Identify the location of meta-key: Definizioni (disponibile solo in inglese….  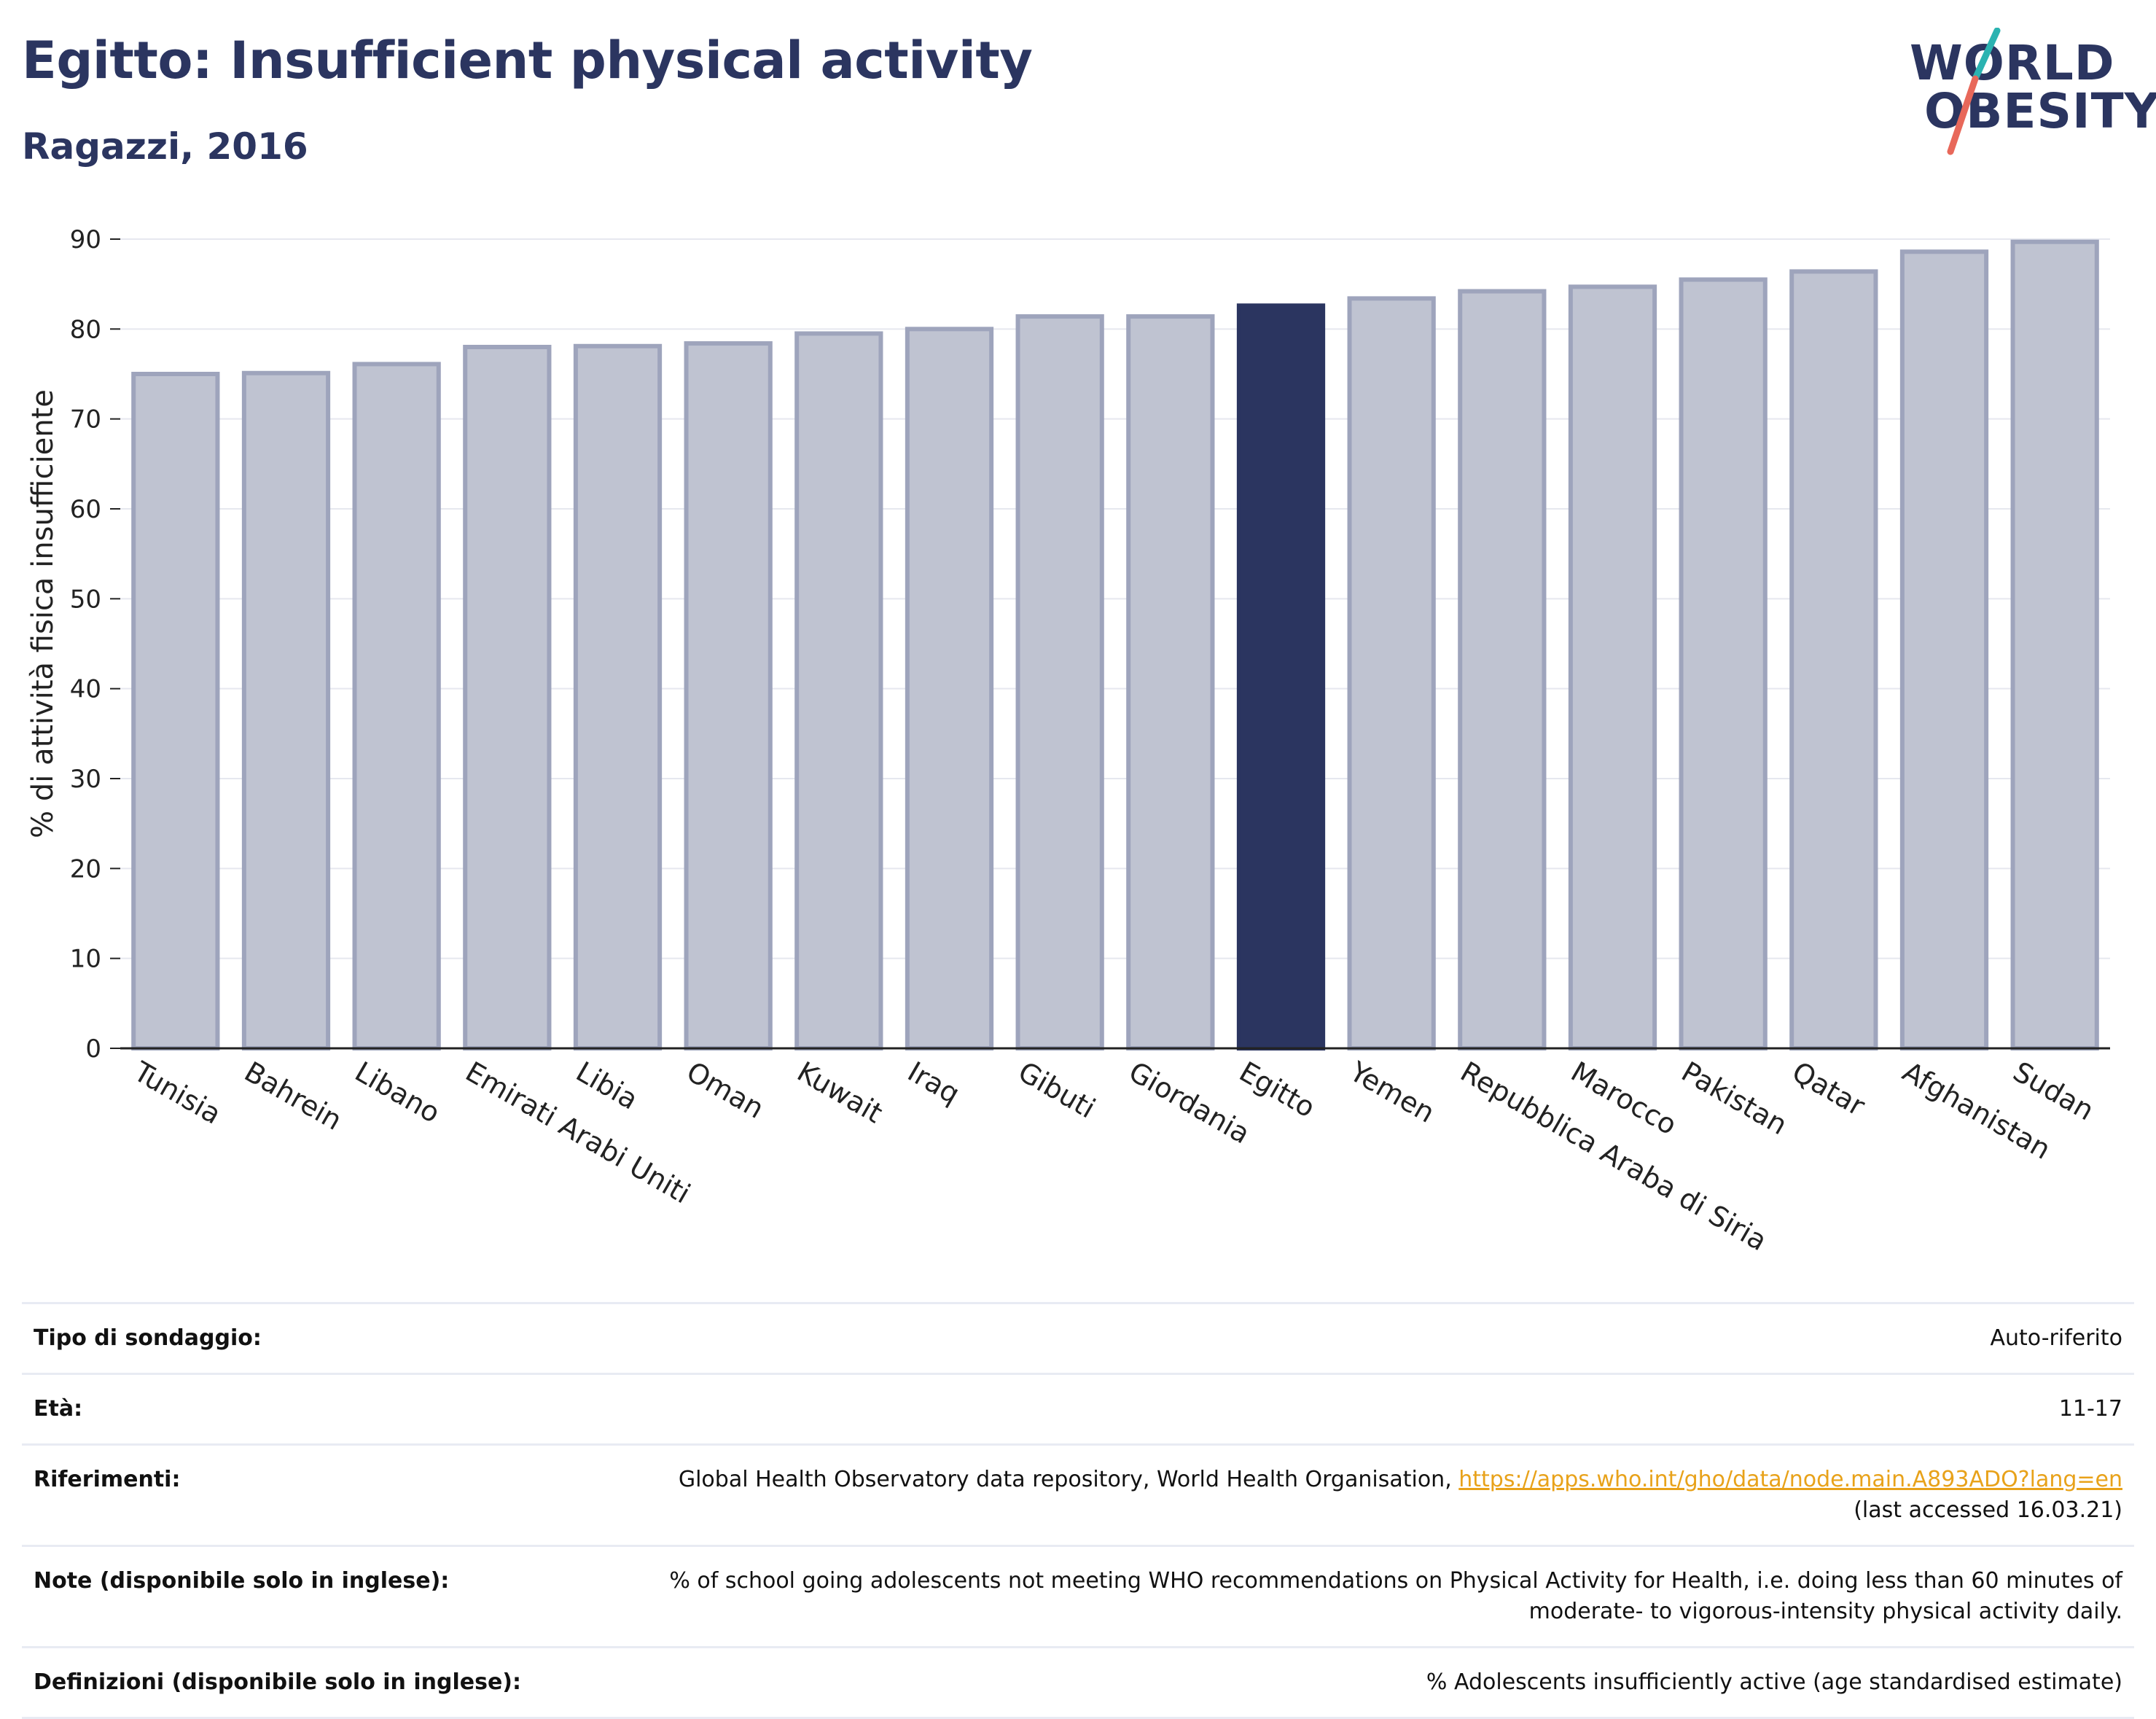
(278, 1682).